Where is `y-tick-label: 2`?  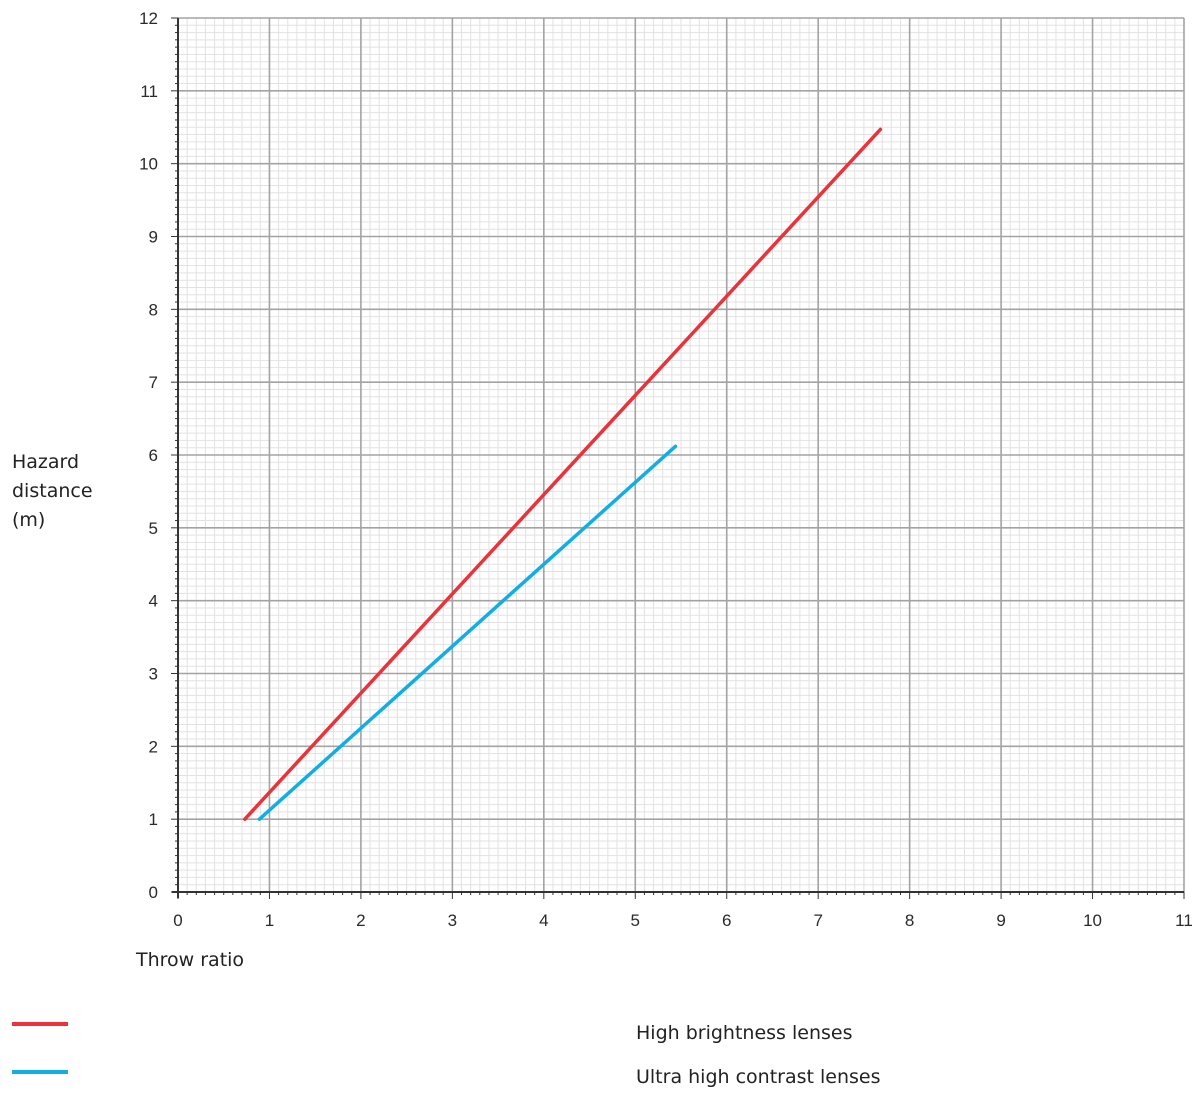
y-tick-label: 2 is located at coordinates (153, 746).